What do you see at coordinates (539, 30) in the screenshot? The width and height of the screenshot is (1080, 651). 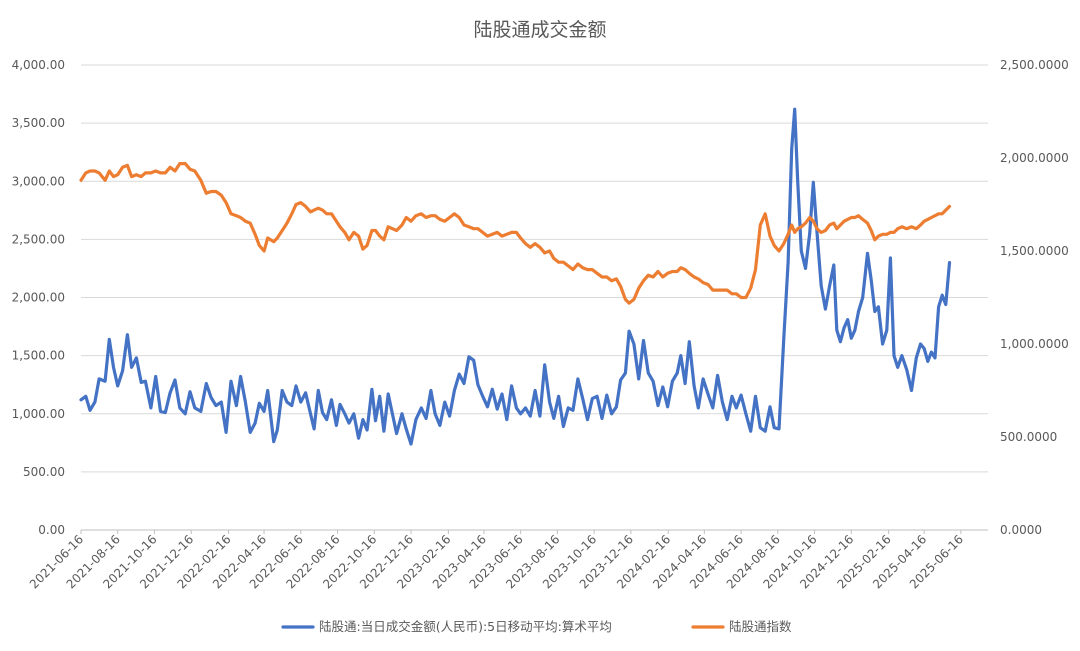 I see `chart-title: 陆股通成交金额` at bounding box center [539, 30].